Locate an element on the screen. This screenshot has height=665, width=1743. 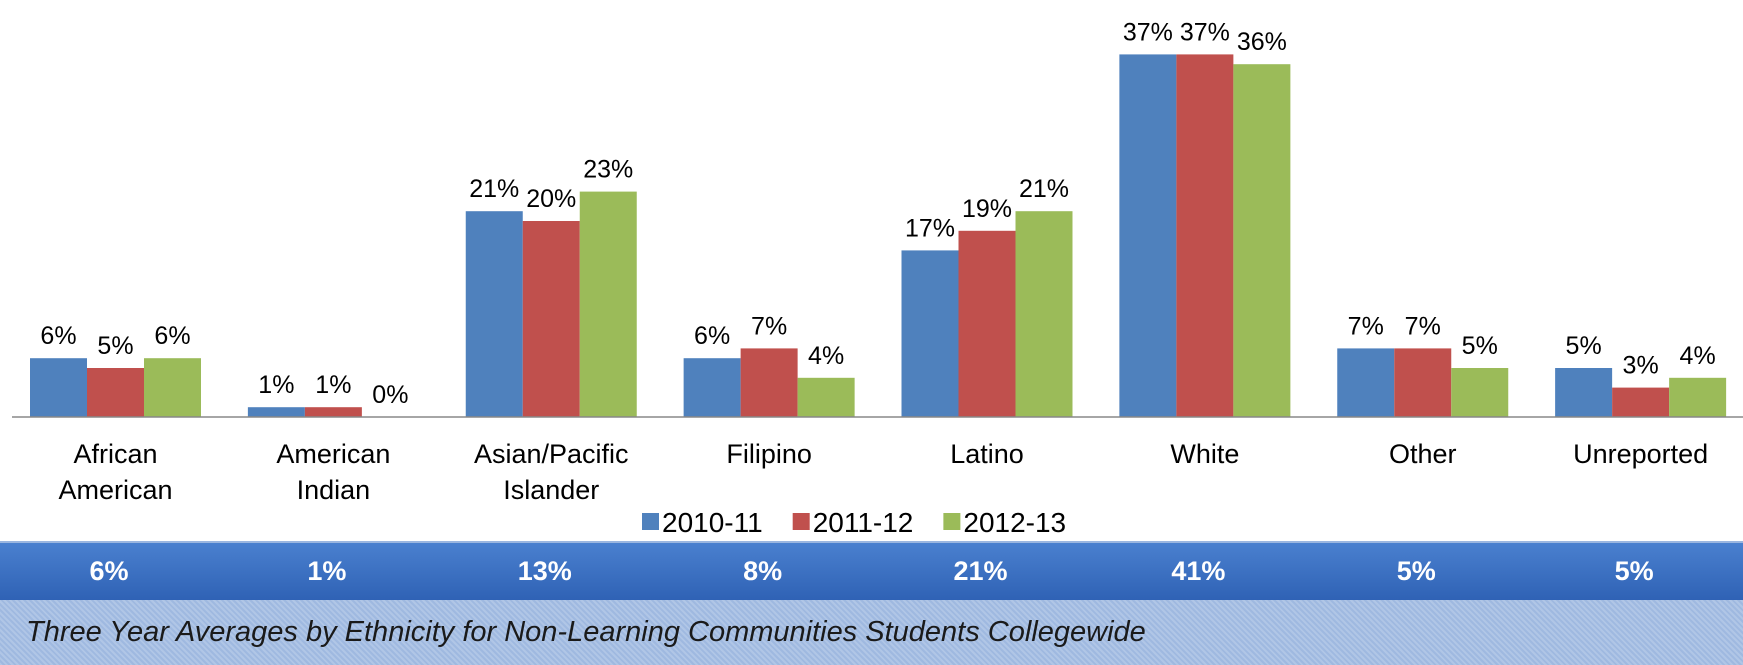
x-tick-label: African American is located at coordinates (115, 472).